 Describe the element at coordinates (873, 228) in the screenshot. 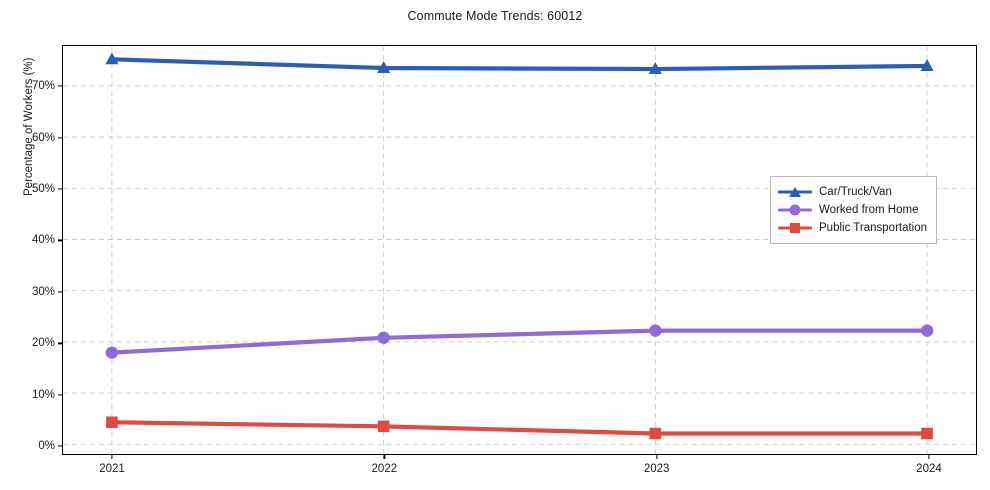

I see `legend-label-public-transportation: Public Transportation` at that location.